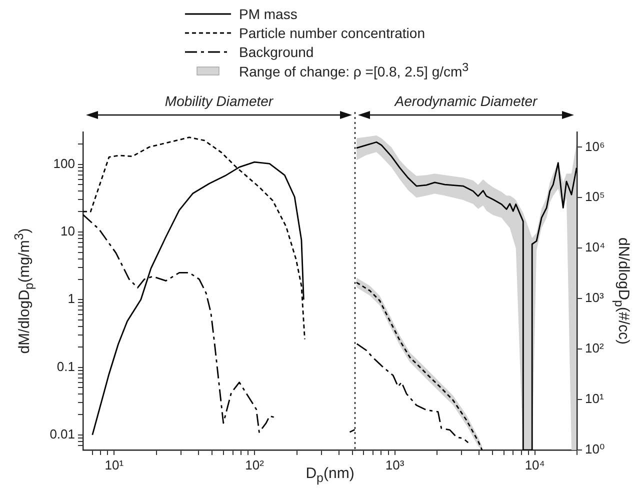 The width and height of the screenshot is (638, 494). I want to click on y-tick-label: 10⁵, so click(595, 196).